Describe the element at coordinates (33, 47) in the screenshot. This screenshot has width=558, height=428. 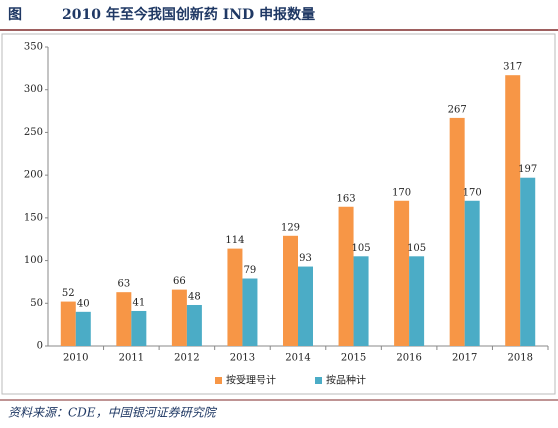
I see `y-tick-label: 350` at that location.